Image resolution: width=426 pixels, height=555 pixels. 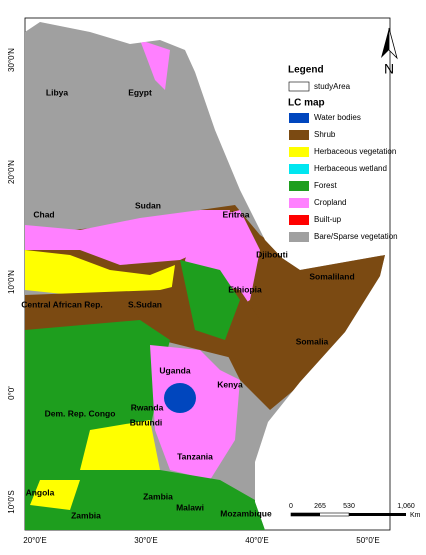 I want to click on country-label: Ethiopia, so click(x=245, y=289).